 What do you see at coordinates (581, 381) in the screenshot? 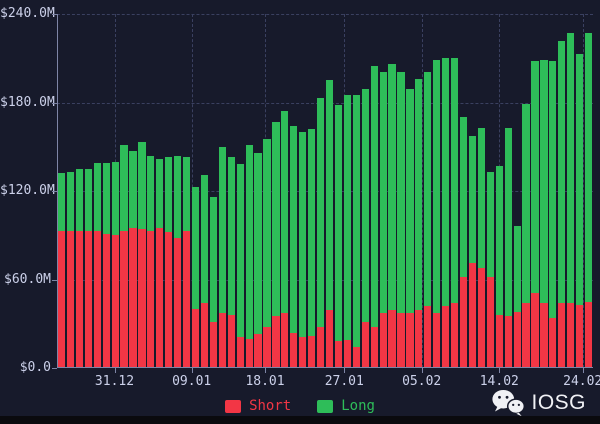
I see `x-tick-label: 24.02` at bounding box center [581, 381].